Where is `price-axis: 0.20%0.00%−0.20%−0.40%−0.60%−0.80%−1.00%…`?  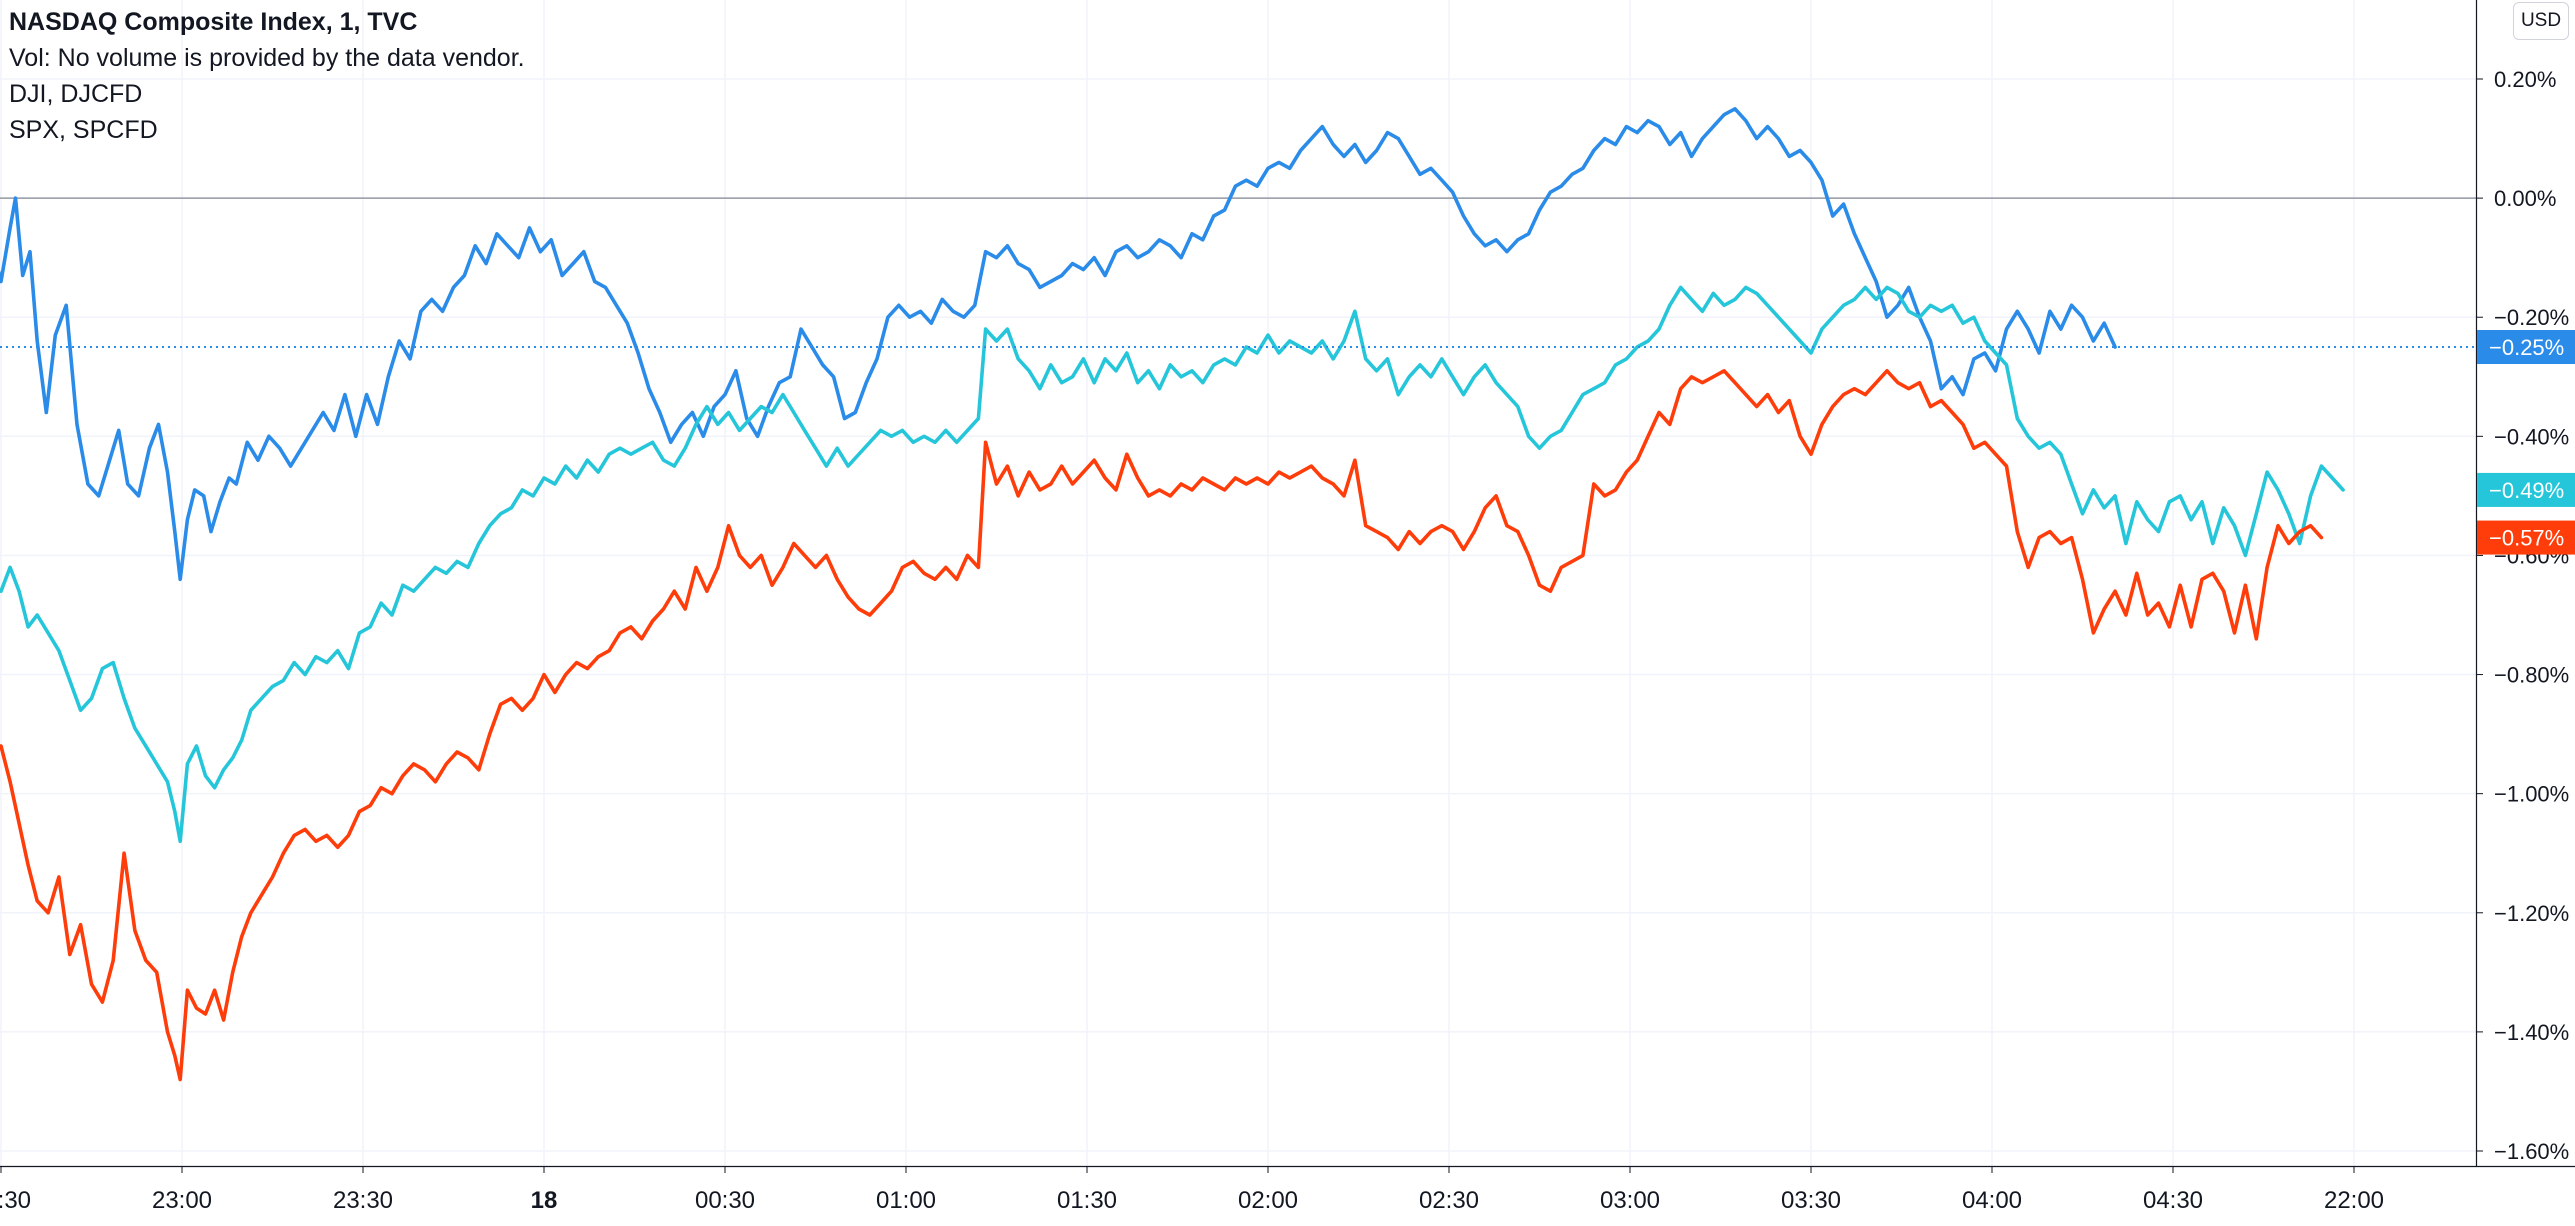 price-axis: 0.20%0.00%−0.20%−0.40%−0.60%−0.80%−1.00%… is located at coordinates (2522, 615).